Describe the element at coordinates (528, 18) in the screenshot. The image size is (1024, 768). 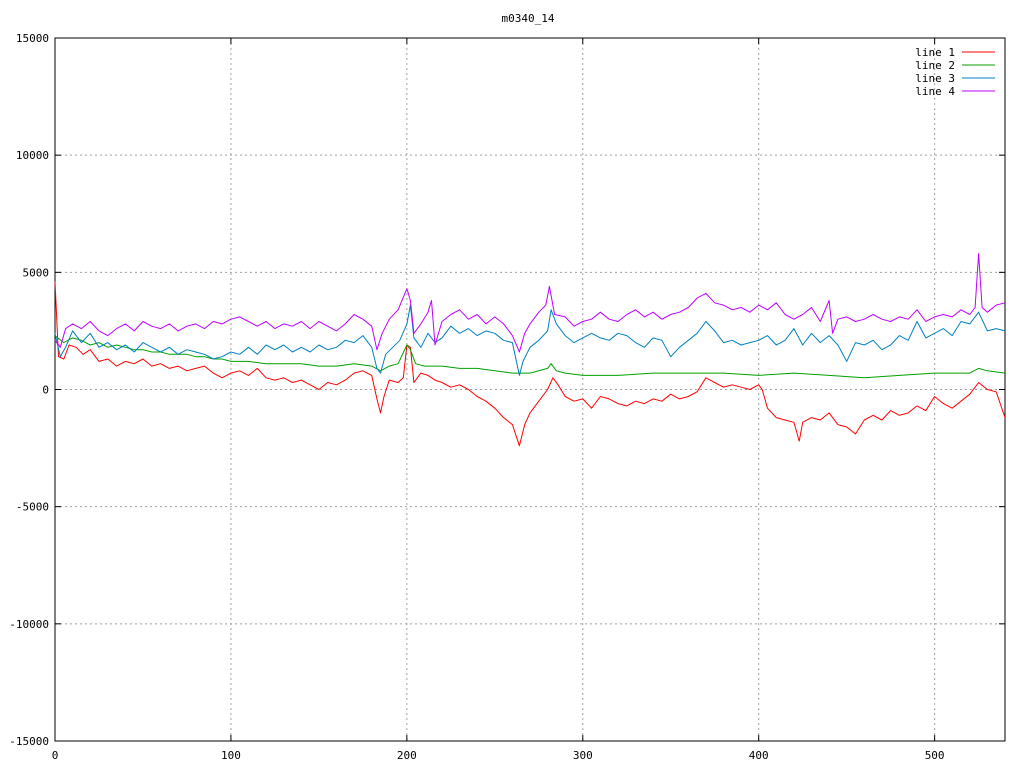
I see `chart-title: m0340_14` at that location.